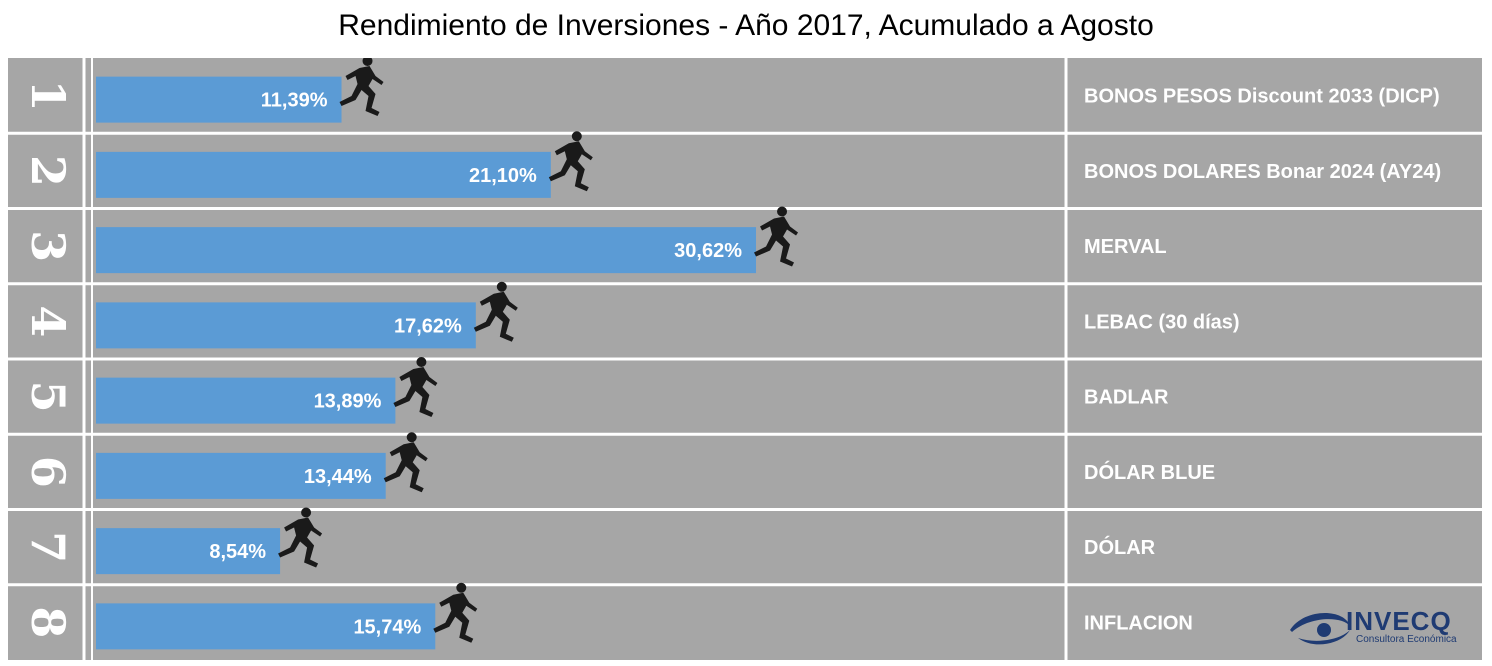 The height and width of the screenshot is (666, 1492). Describe the element at coordinates (1399, 621) in the screenshot. I see `logo-name: INVECQ` at that location.